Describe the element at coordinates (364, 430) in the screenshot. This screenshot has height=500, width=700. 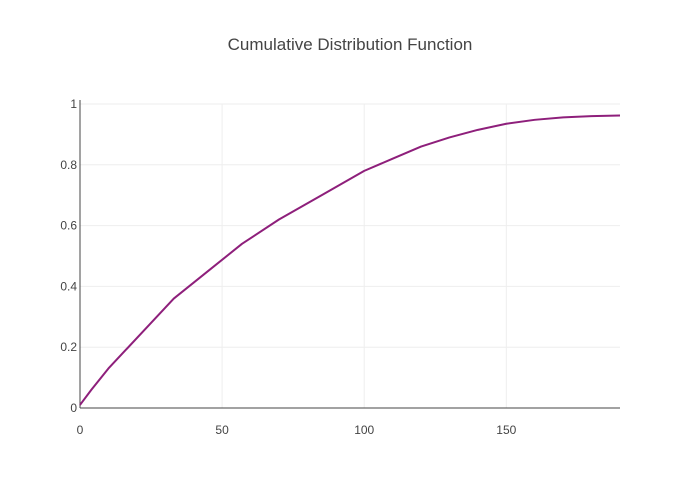
I see `x-tick-label: 100` at that location.